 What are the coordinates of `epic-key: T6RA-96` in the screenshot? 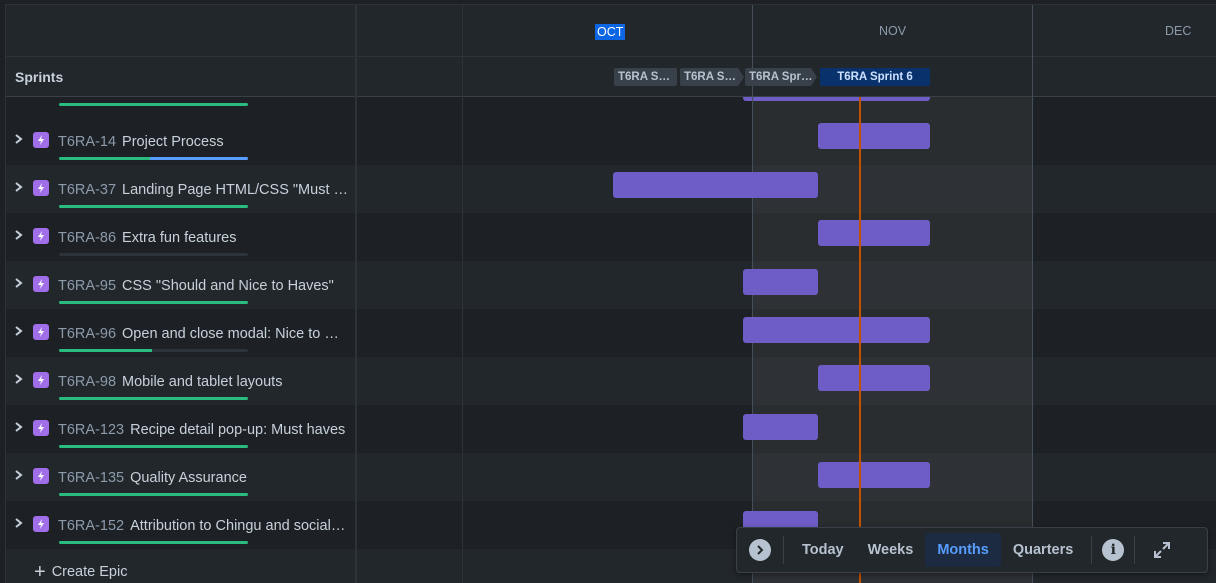 It's located at (87, 334).